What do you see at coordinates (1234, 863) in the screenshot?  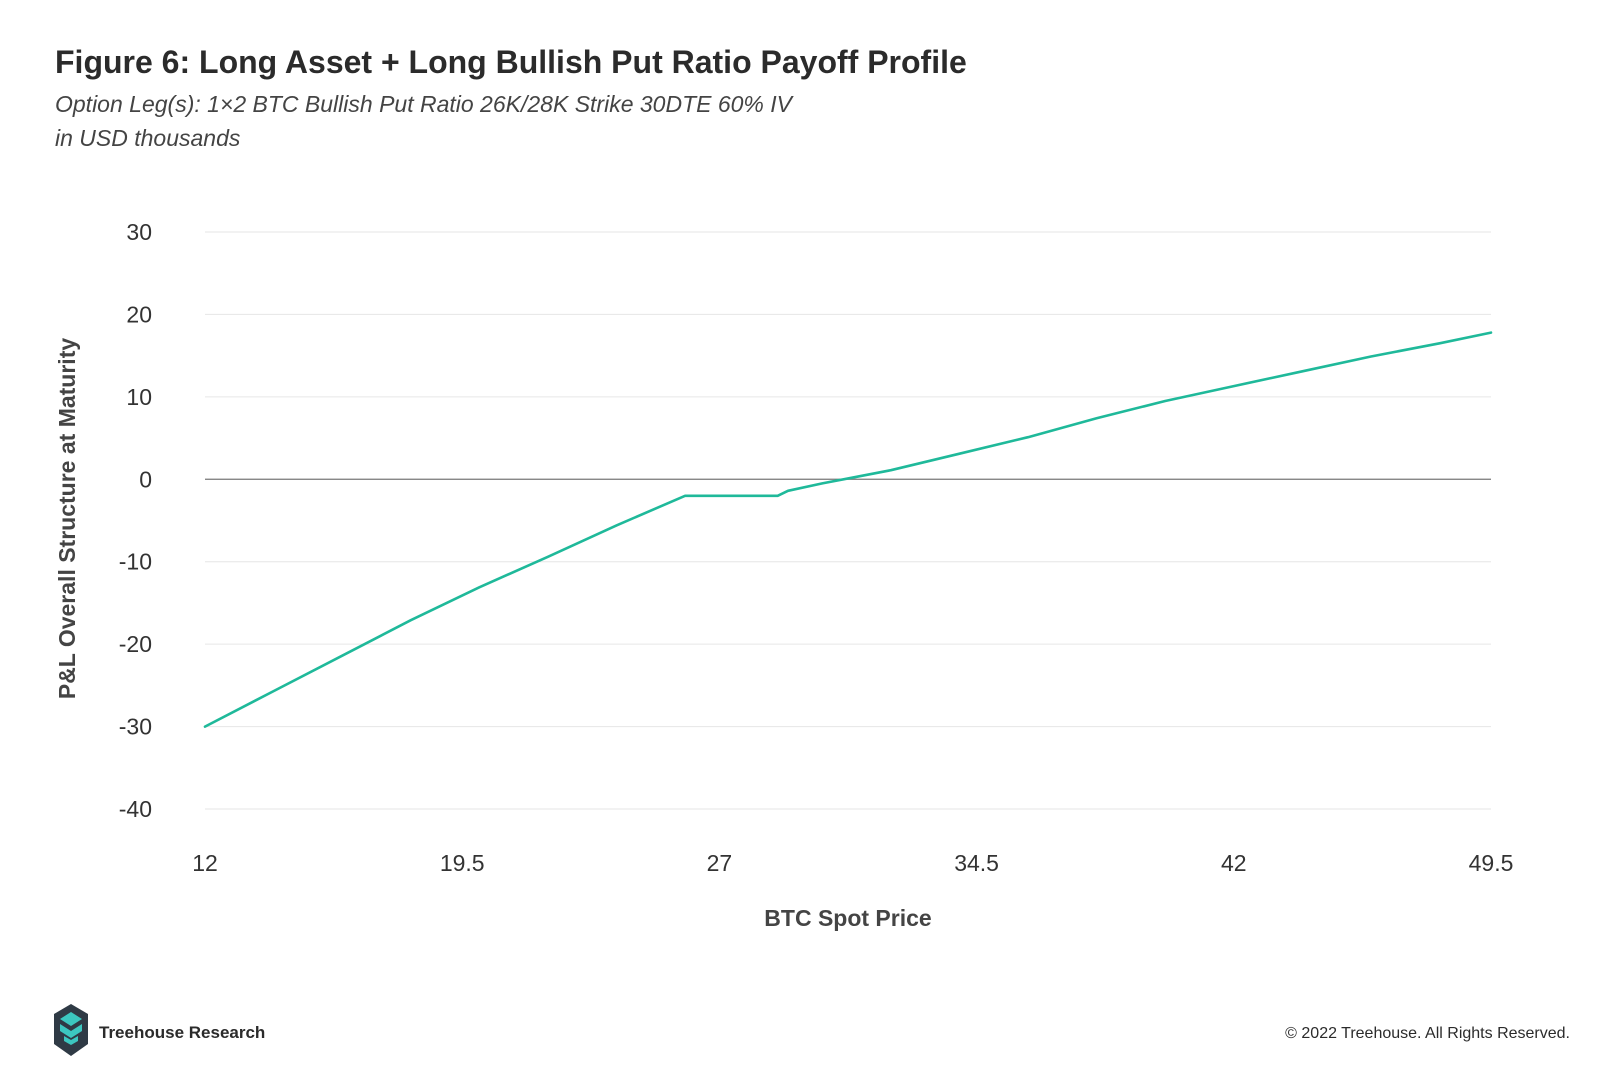 I see `x-tick-label: 42` at bounding box center [1234, 863].